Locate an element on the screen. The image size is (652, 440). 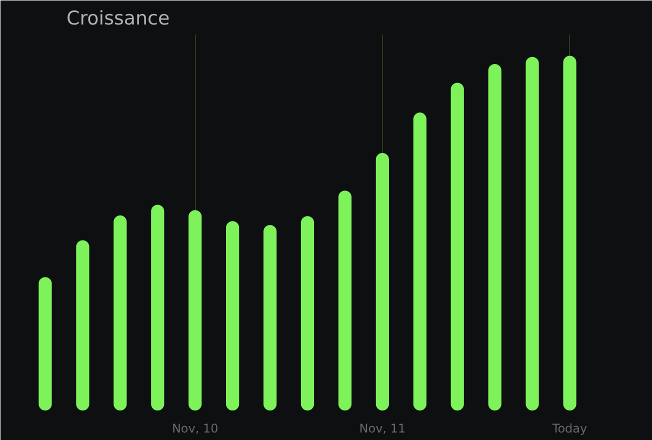
chart-title: Croissance is located at coordinates (118, 19).